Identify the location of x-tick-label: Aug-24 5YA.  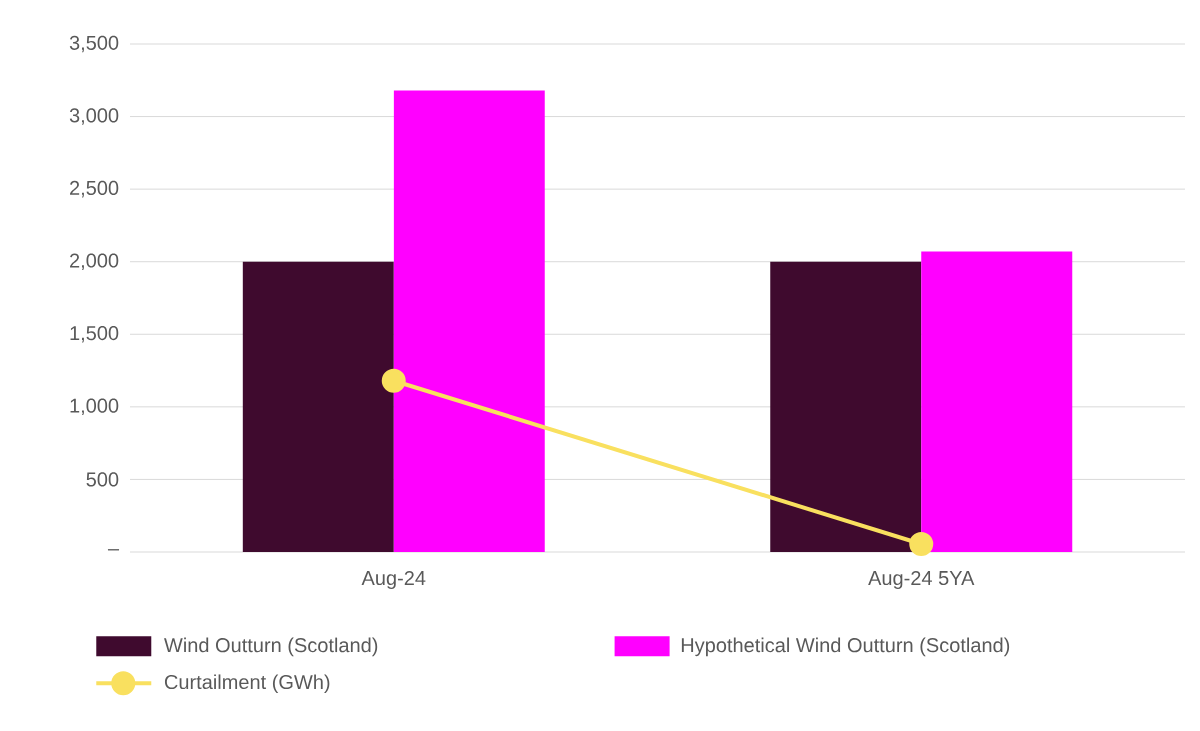
(921, 580).